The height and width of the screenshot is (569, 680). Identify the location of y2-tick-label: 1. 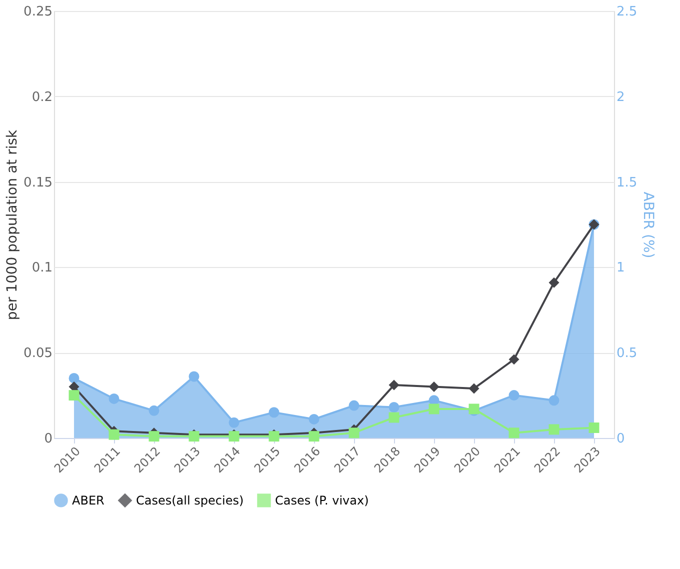
(620, 268).